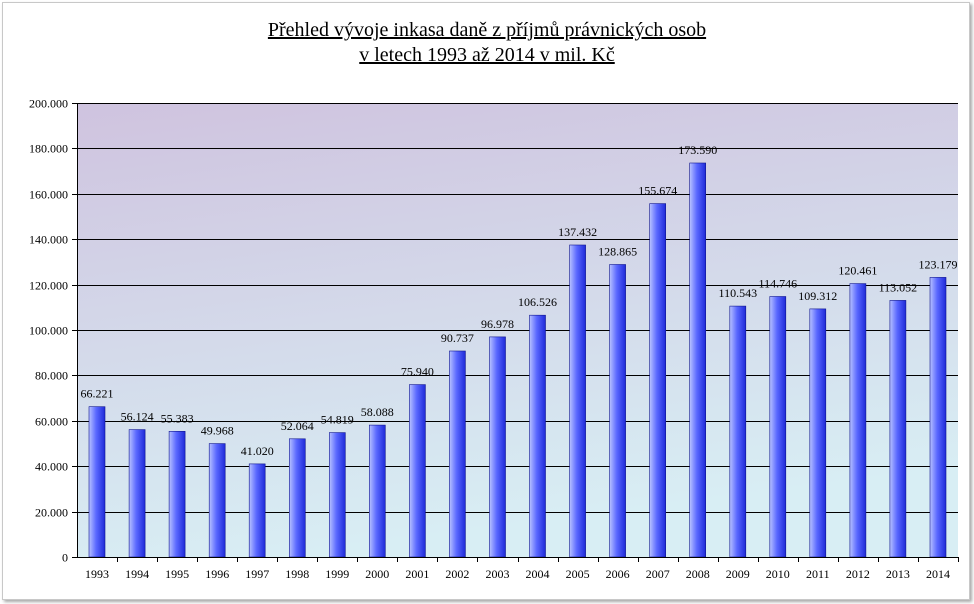 This screenshot has width=974, height=604. What do you see at coordinates (48, 286) in the screenshot?
I see `y-tick-label: 120.000` at bounding box center [48, 286].